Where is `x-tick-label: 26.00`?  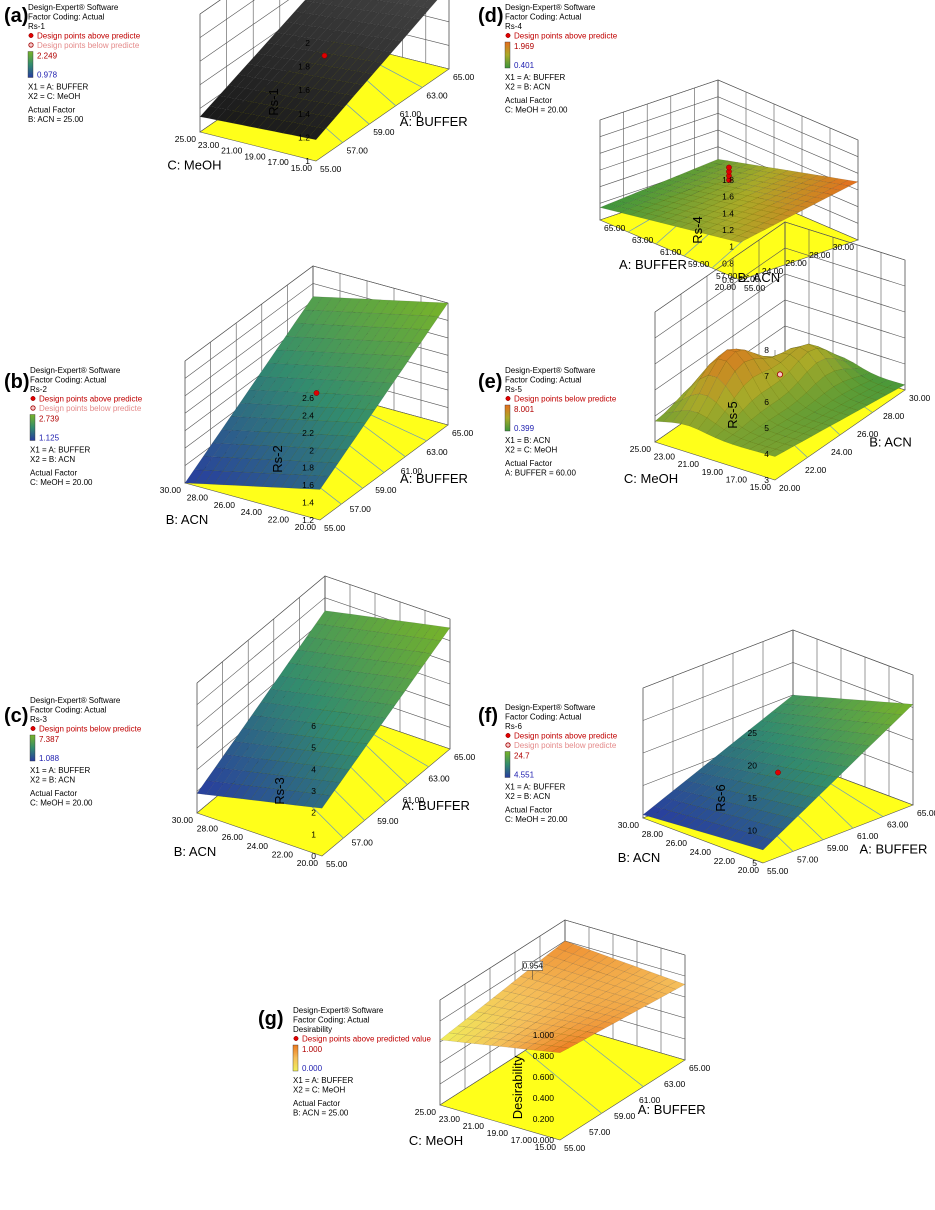
x-tick-label: 26.00 is located at coordinates (868, 434).